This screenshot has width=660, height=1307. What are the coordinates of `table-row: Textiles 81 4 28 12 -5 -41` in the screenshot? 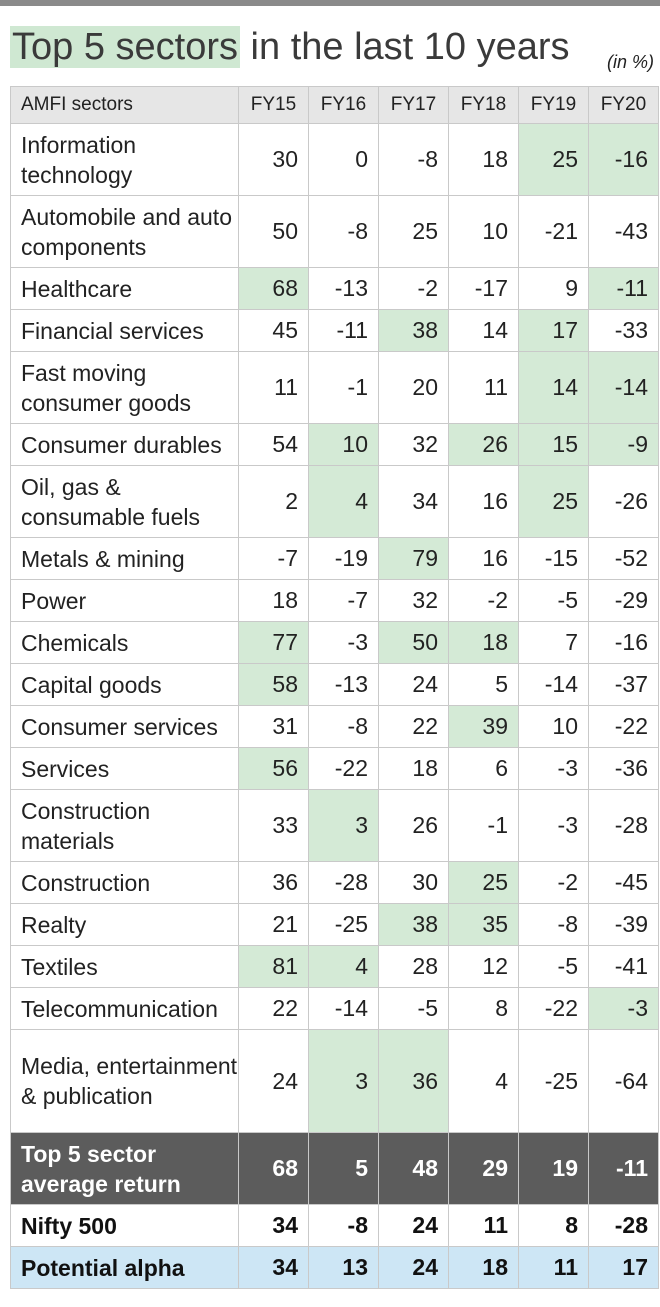 It's located at (334, 966).